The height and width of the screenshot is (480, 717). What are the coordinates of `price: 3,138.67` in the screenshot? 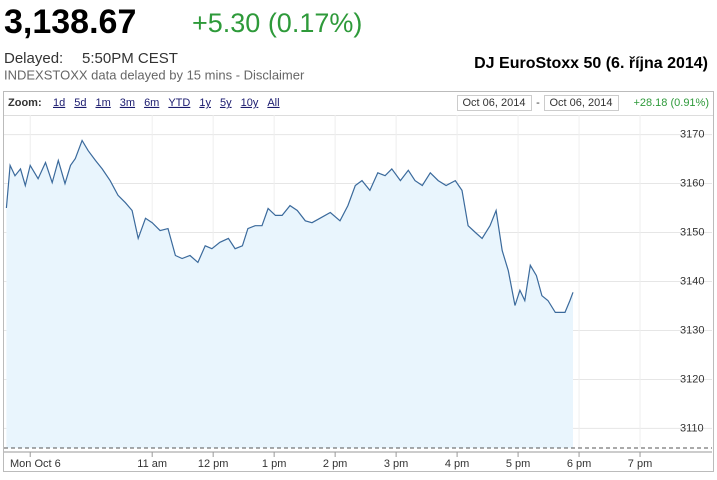 It's located at (70, 22).